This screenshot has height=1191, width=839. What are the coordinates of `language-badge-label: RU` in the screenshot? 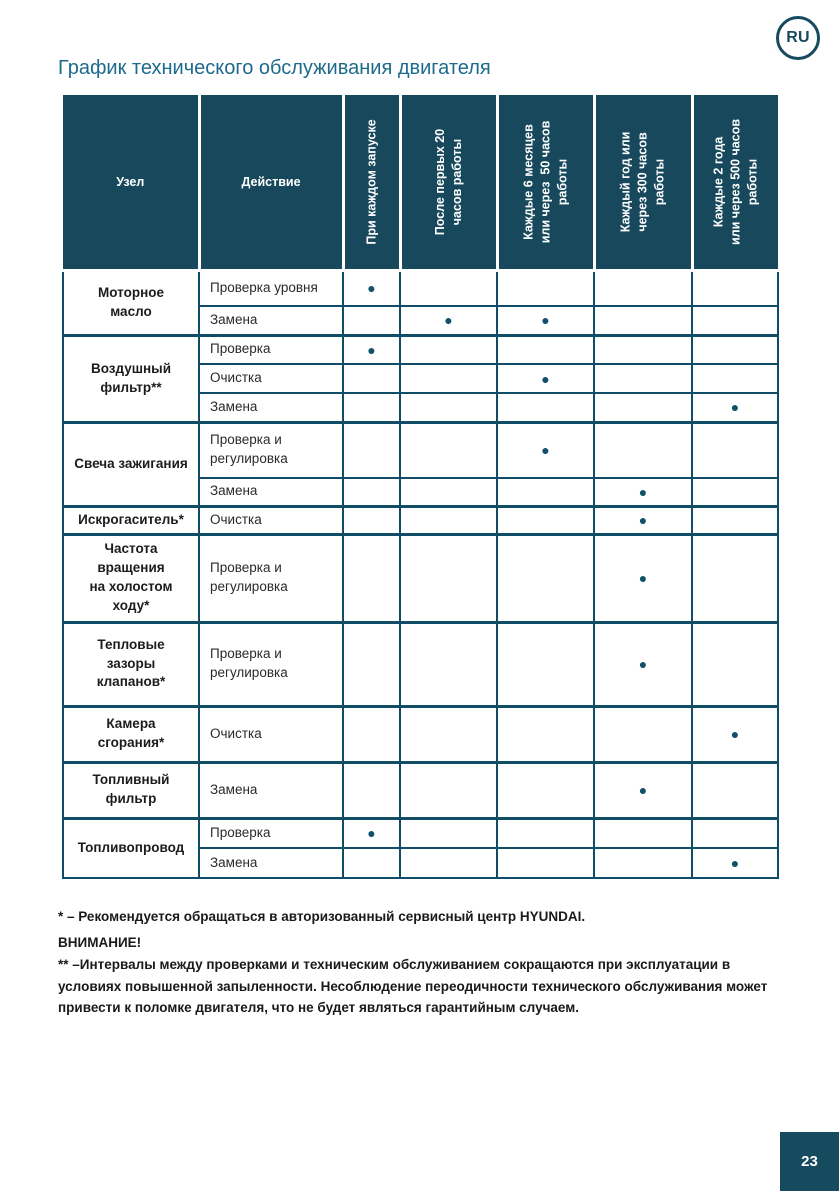 It's located at (798, 37).